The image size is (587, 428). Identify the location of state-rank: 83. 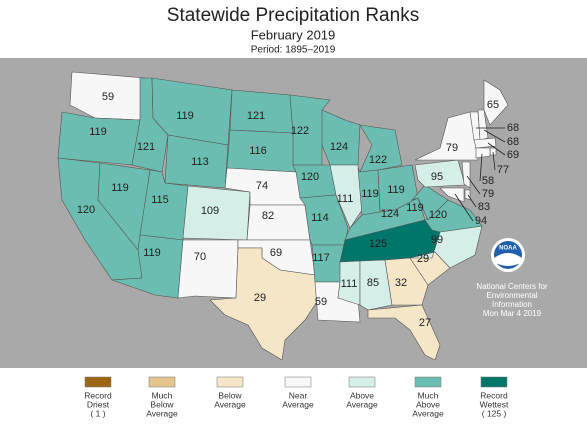
(484, 207).